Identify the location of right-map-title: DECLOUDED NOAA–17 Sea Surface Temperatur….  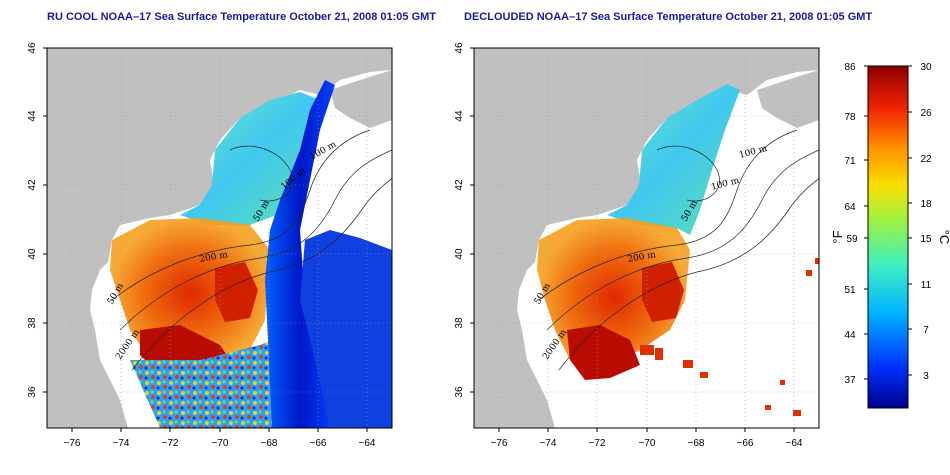
(668, 17).